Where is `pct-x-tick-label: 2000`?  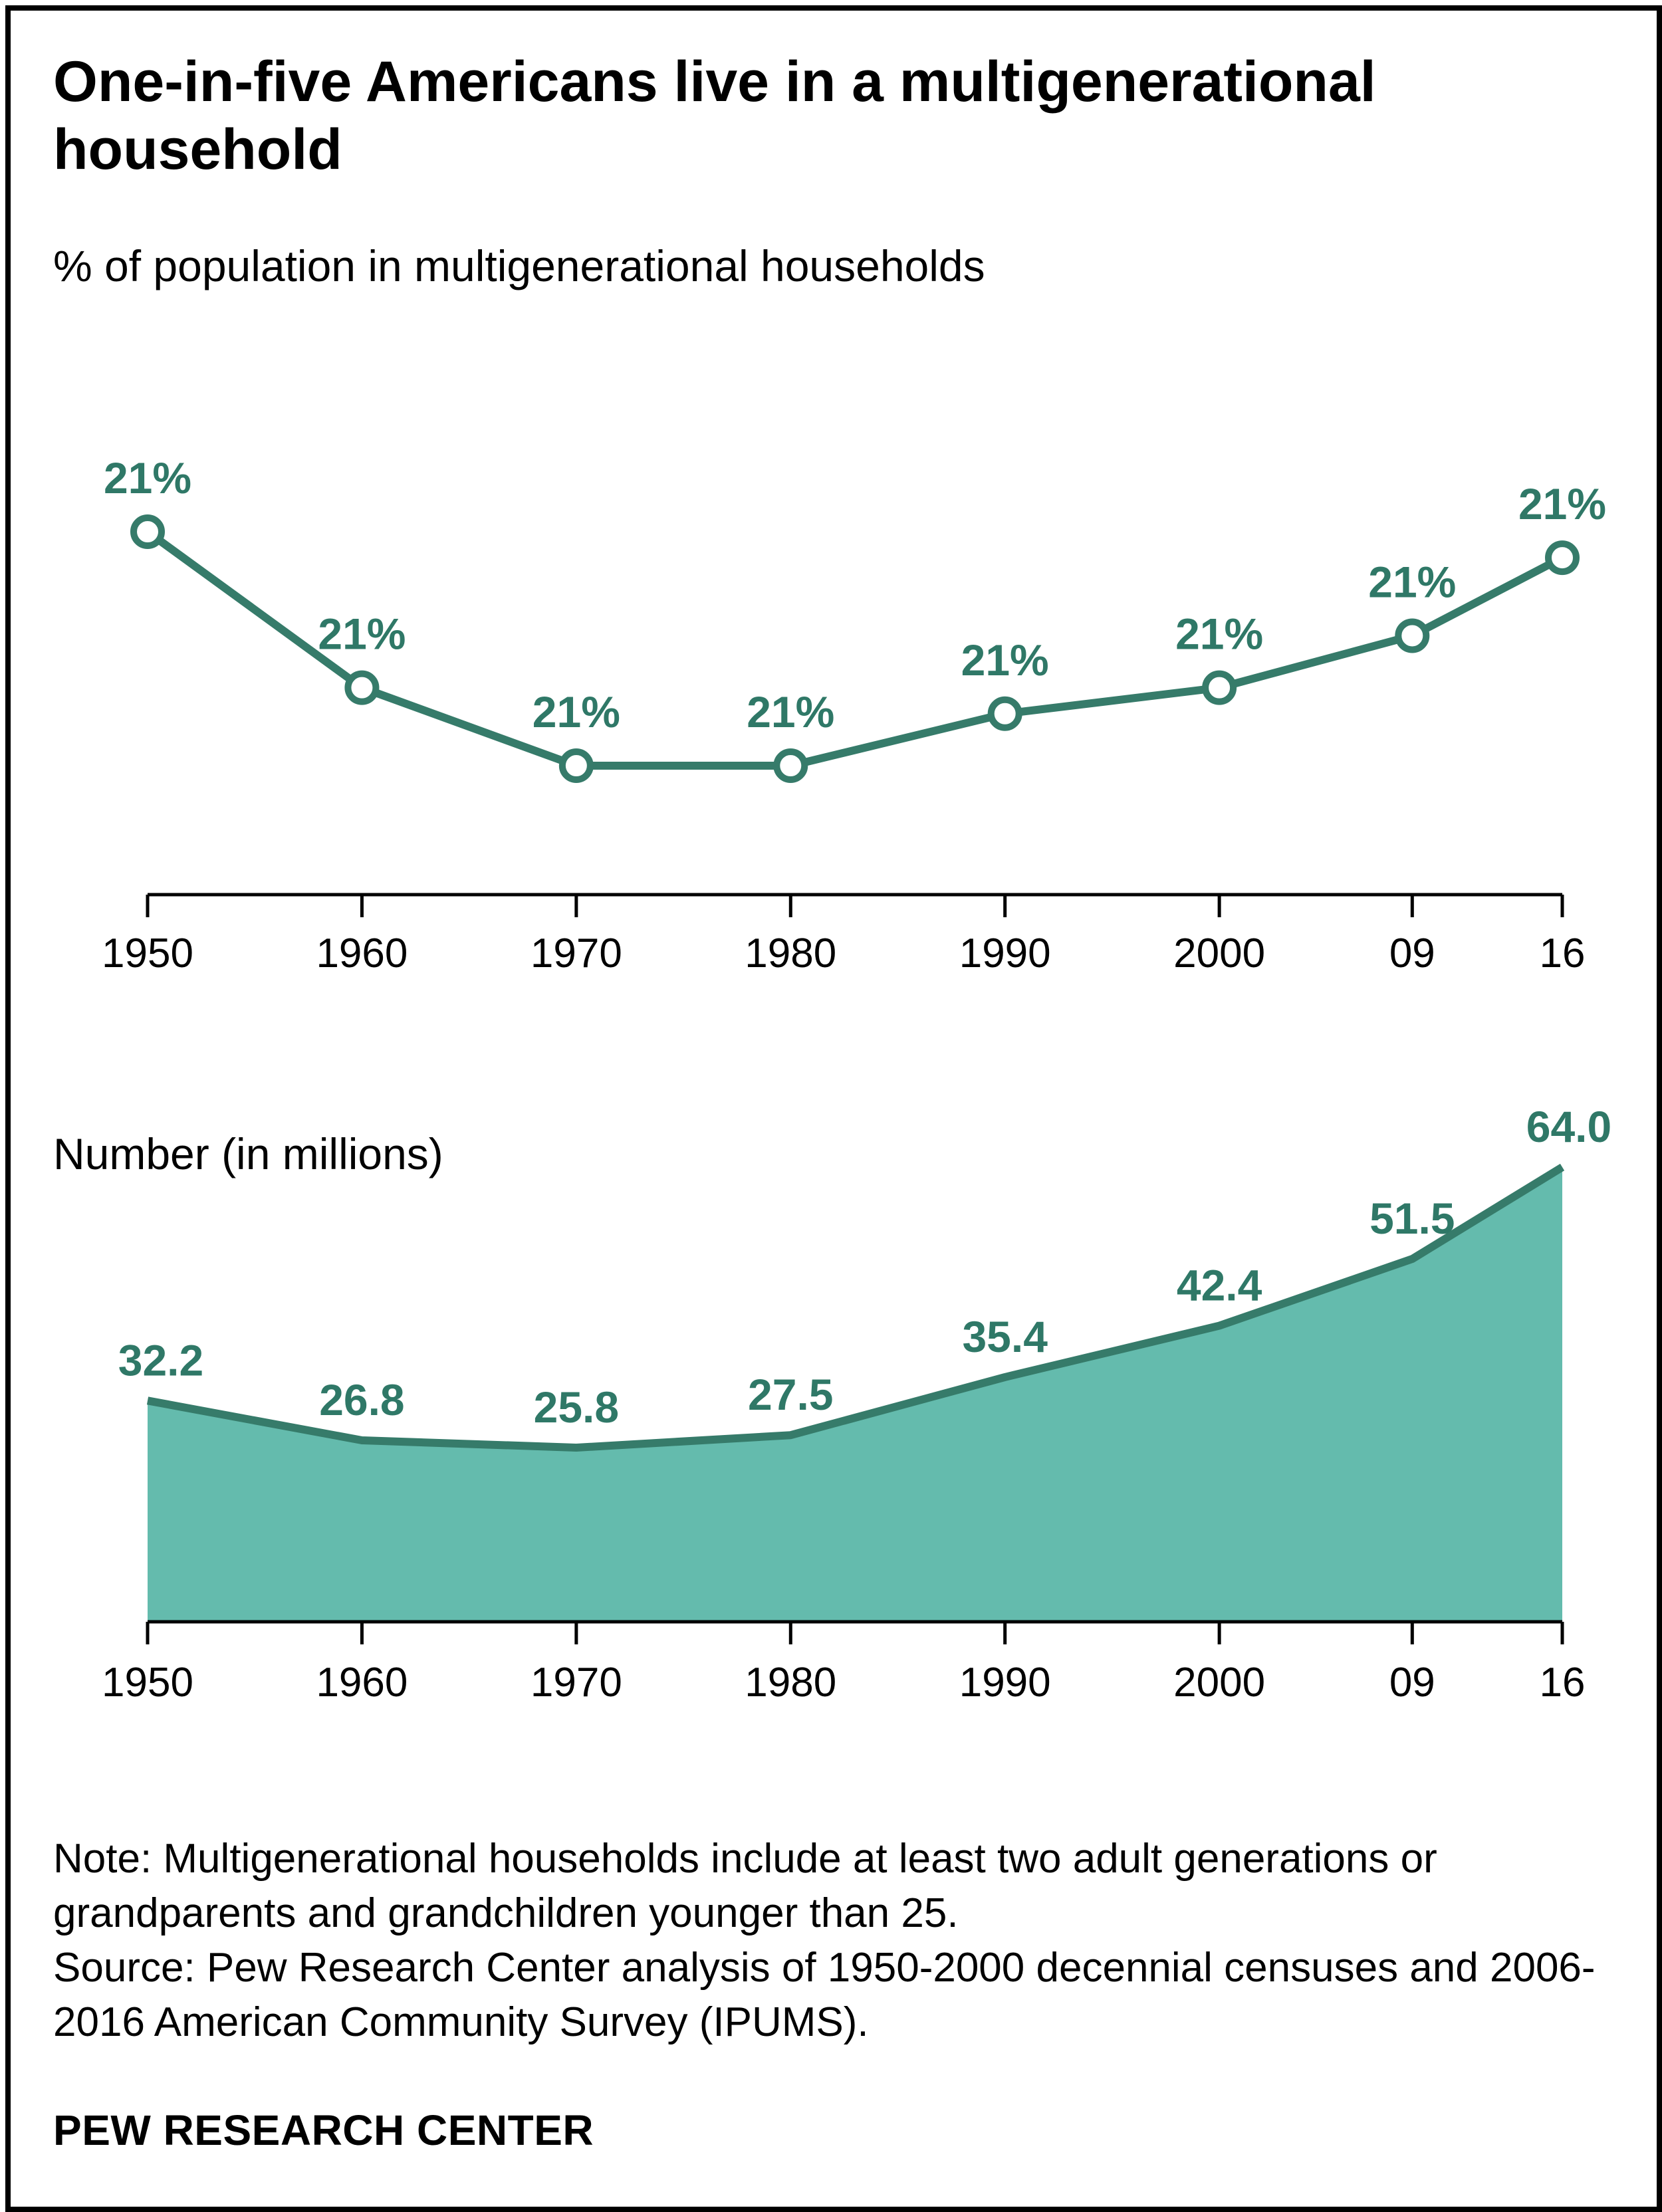
pct-x-tick-label: 2000 is located at coordinates (1219, 953).